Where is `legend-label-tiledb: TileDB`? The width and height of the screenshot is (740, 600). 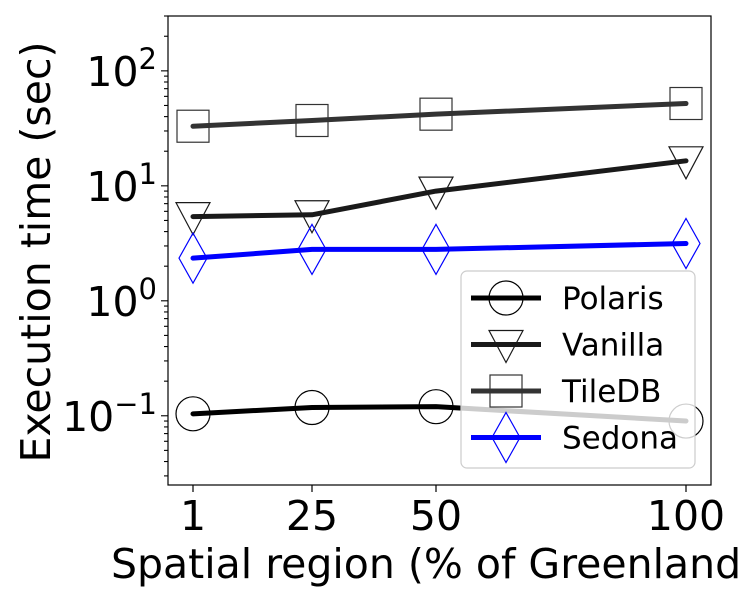
legend-label-tiledb: TileDB is located at coordinates (611, 392).